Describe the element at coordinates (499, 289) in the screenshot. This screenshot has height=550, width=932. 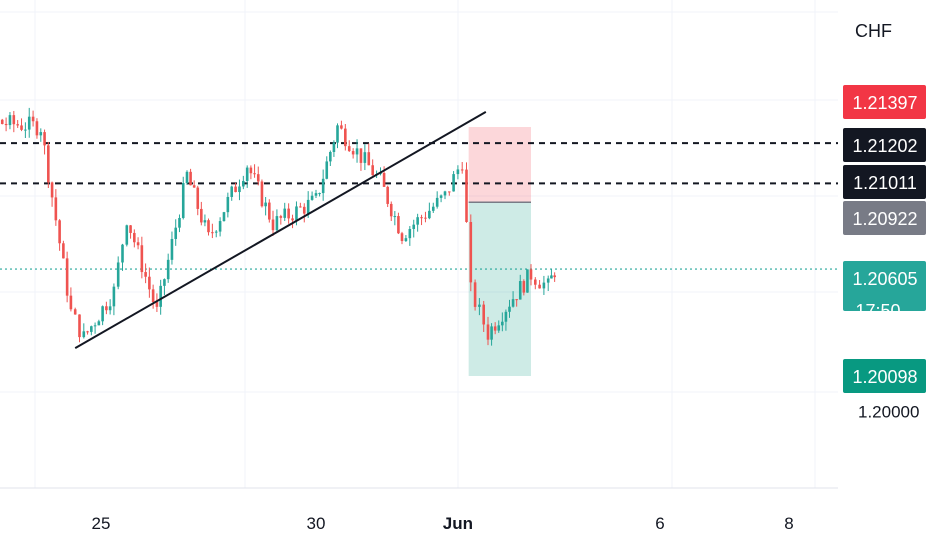
I see `take-profit-zone` at that location.